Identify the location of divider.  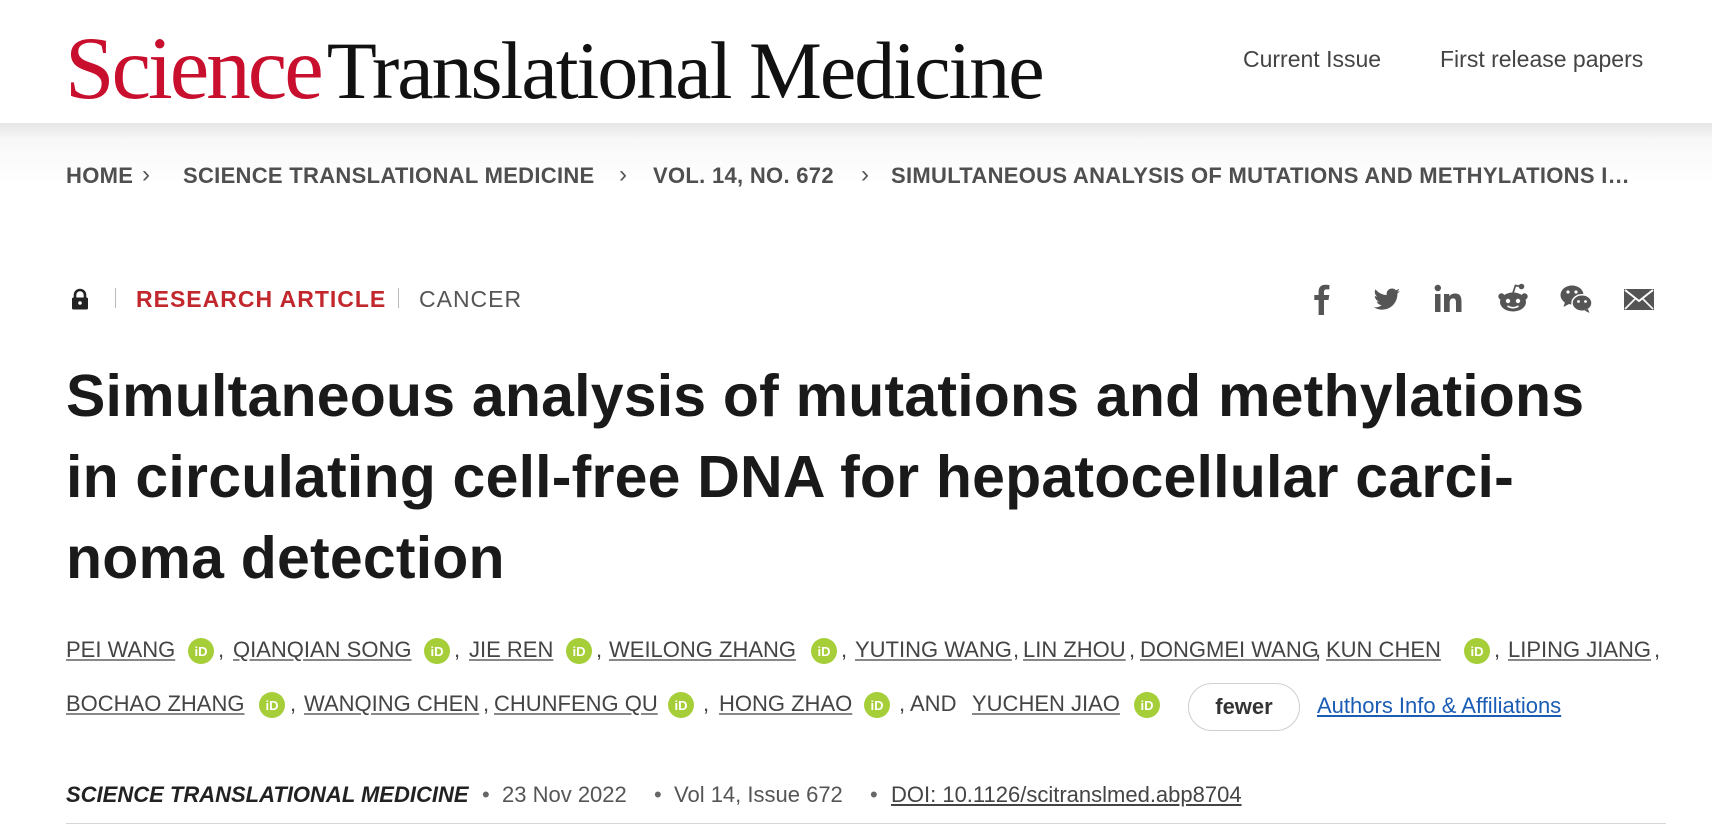
(866, 823).